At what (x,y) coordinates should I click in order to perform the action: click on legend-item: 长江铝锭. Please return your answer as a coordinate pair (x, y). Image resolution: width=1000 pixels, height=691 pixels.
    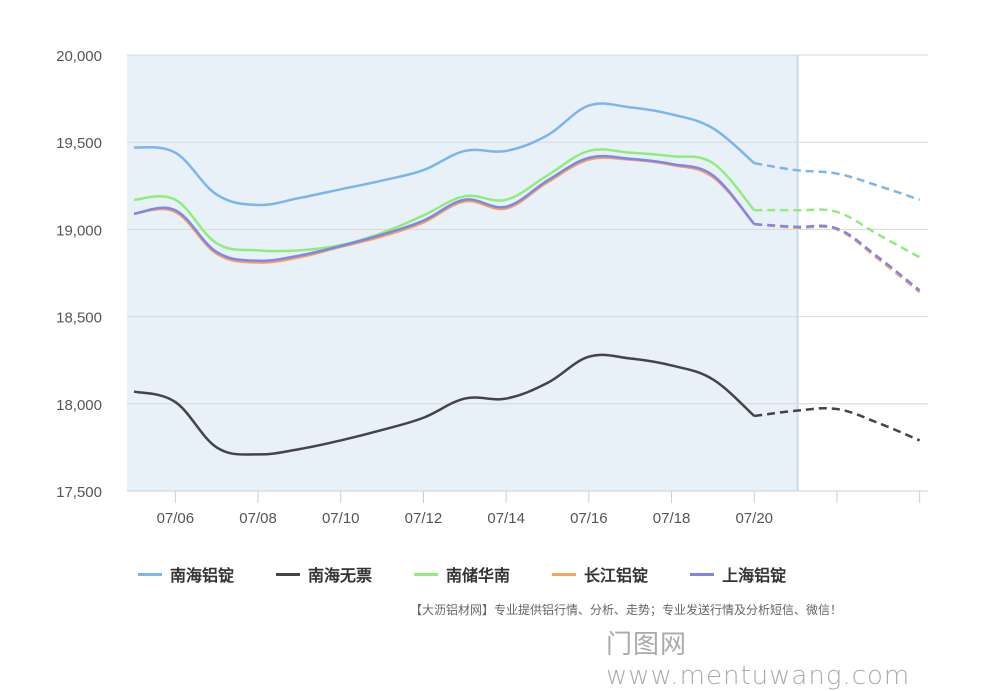
    Looking at the image, I should click on (600, 574).